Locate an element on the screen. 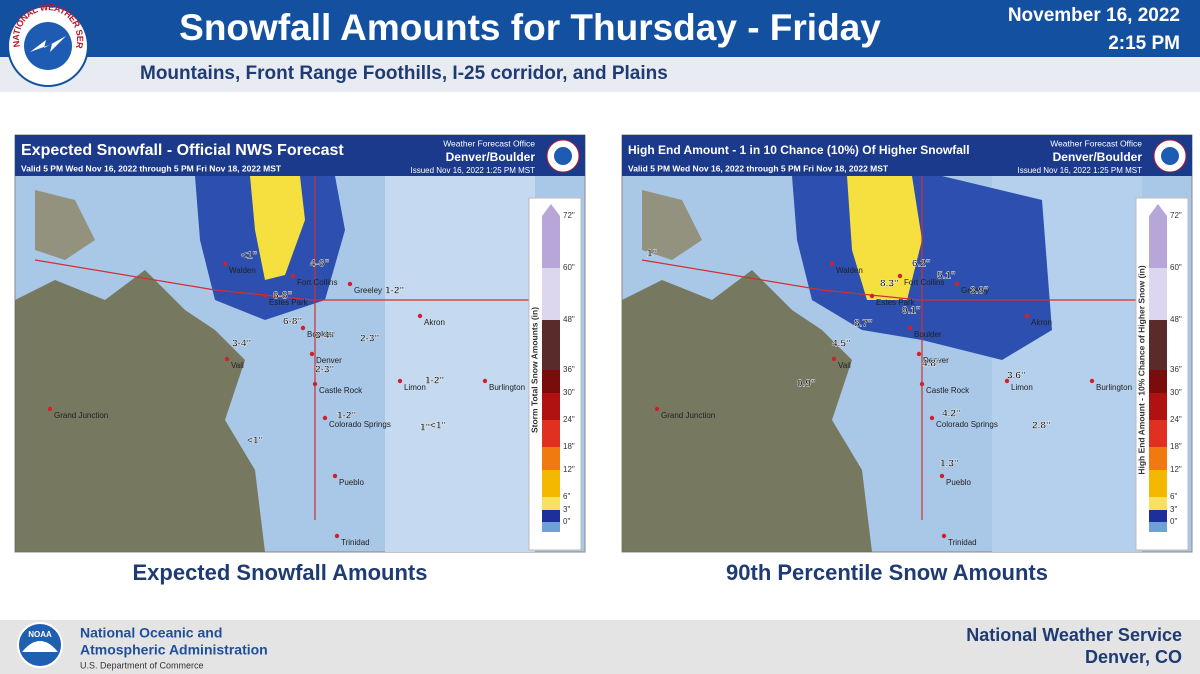 This screenshot has width=1200, height=674. amount-label: 1.3" is located at coordinates (949, 464).